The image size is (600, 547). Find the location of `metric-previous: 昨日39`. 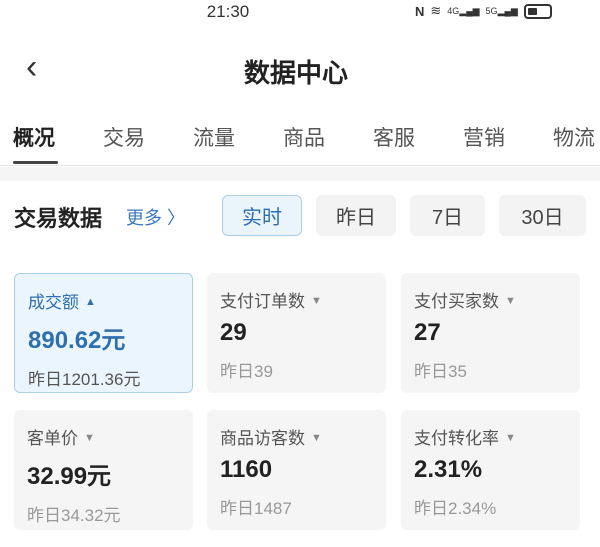

metric-previous: 昨日39 is located at coordinates (246, 371).